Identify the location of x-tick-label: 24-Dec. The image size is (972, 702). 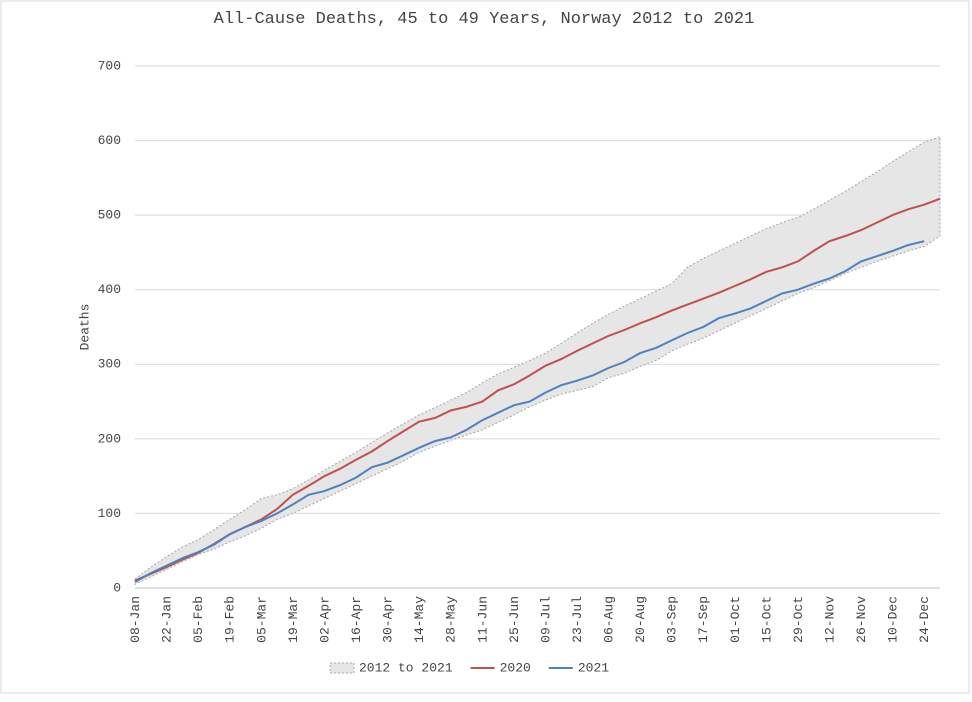
(924, 619).